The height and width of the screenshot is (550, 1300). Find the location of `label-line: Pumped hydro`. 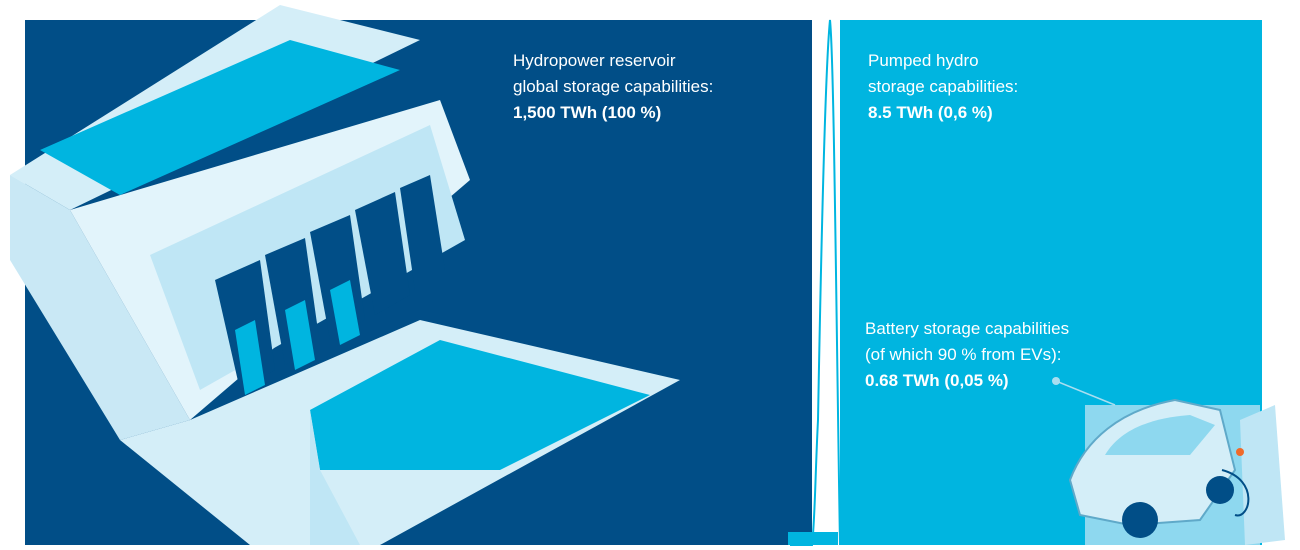

label-line: Pumped hydro is located at coordinates (923, 60).